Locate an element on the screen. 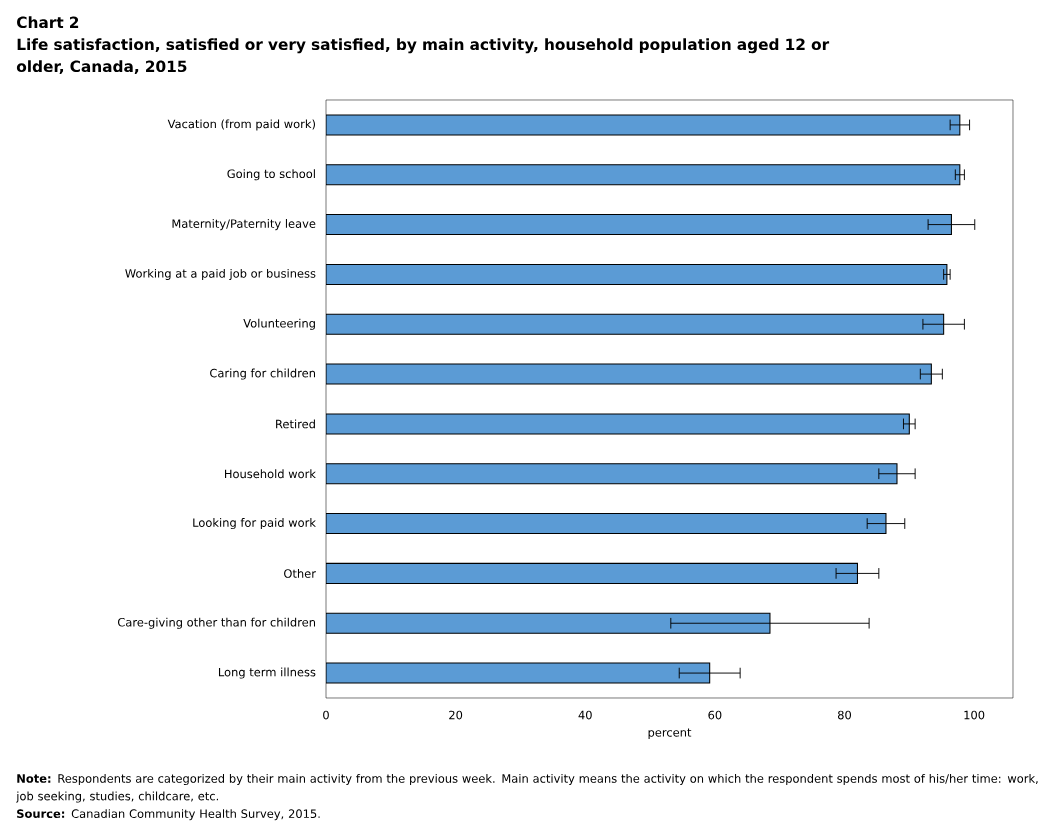 Image resolution: width=1061 pixels, height=831 pixels. x-tick-label: 60 is located at coordinates (715, 715).